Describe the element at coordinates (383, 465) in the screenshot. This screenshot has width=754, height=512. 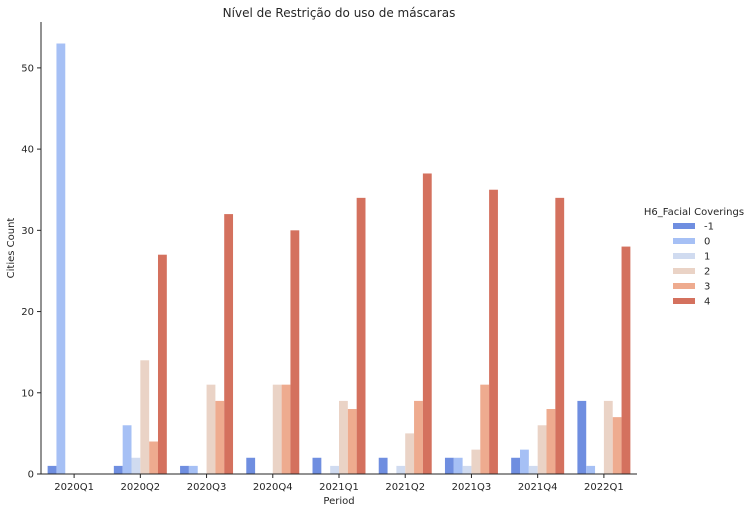
I see `bar-2021Q2-series--1` at that location.